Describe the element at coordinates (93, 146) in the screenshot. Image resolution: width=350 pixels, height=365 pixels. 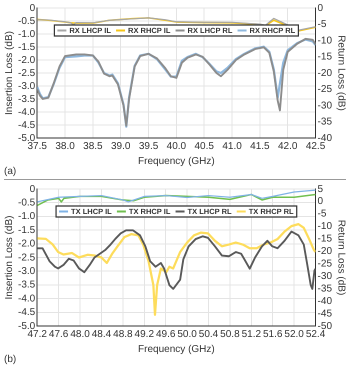
I see `x-tick-label: 38.5` at that location.